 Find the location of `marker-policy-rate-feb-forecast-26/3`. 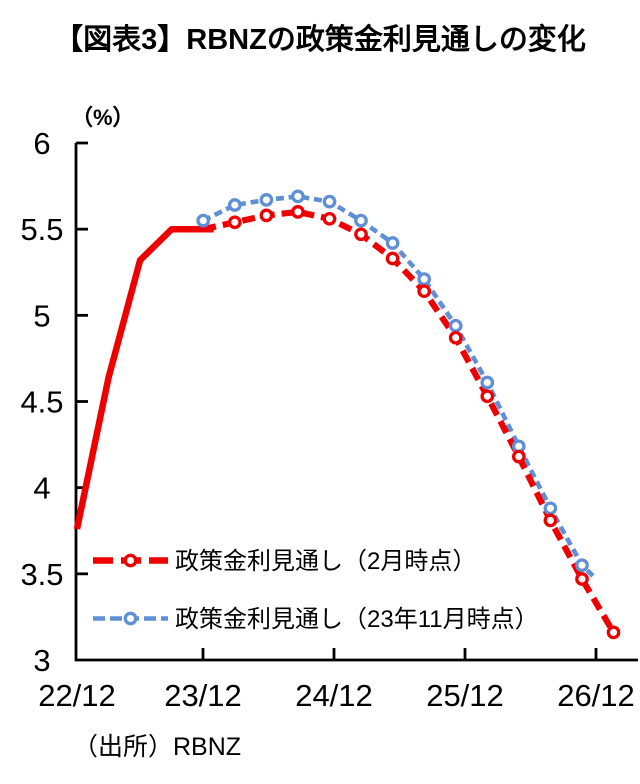

marker-policy-rate-feb-forecast-26/3 is located at coordinates (487, 396).